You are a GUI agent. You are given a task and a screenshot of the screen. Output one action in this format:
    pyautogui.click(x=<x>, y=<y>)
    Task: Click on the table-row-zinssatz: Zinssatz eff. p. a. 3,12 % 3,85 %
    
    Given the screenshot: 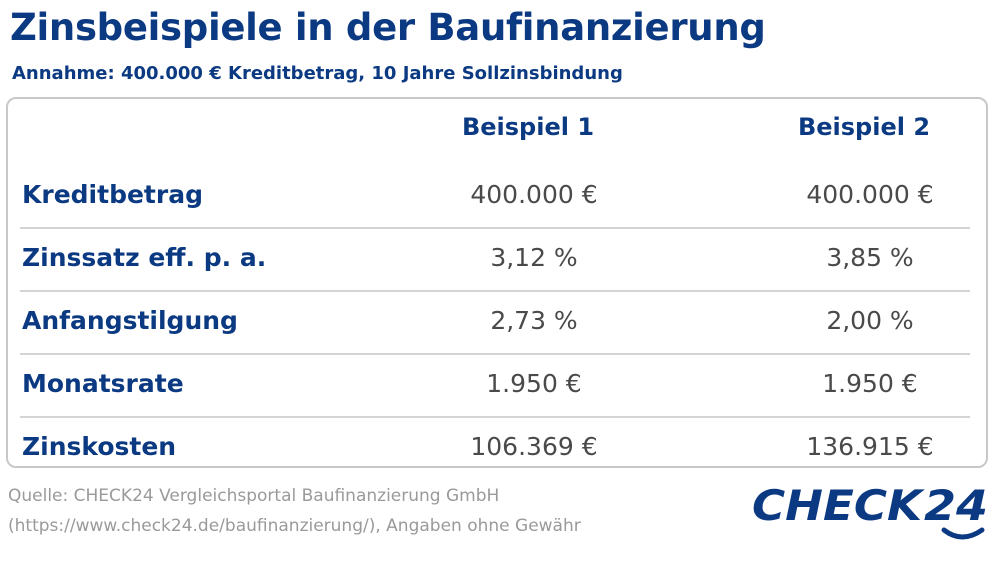 What is the action you would take?
    pyautogui.click(x=495, y=260)
    